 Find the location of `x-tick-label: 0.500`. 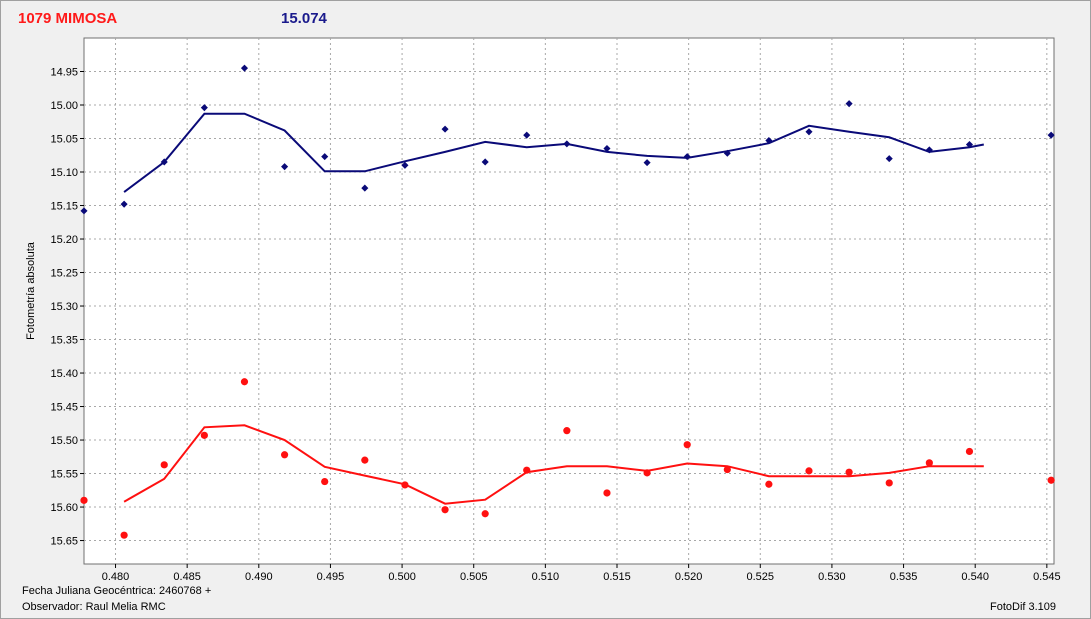

x-tick-label: 0.500 is located at coordinates (402, 577).